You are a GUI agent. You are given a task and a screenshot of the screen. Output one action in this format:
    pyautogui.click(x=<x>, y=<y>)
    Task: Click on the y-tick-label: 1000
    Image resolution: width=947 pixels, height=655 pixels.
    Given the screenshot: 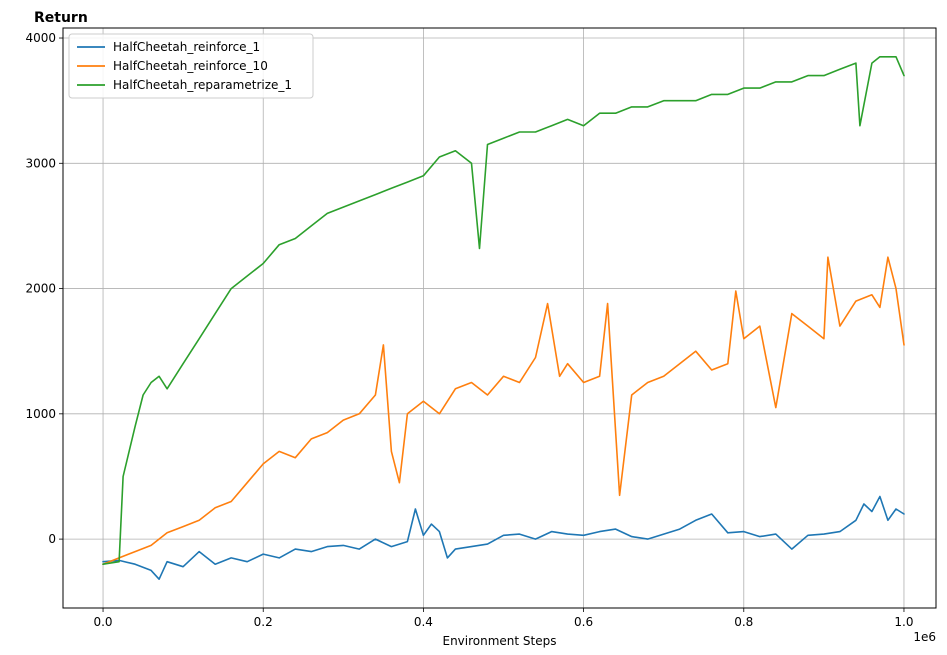 What is the action you would take?
    pyautogui.click(x=40, y=414)
    